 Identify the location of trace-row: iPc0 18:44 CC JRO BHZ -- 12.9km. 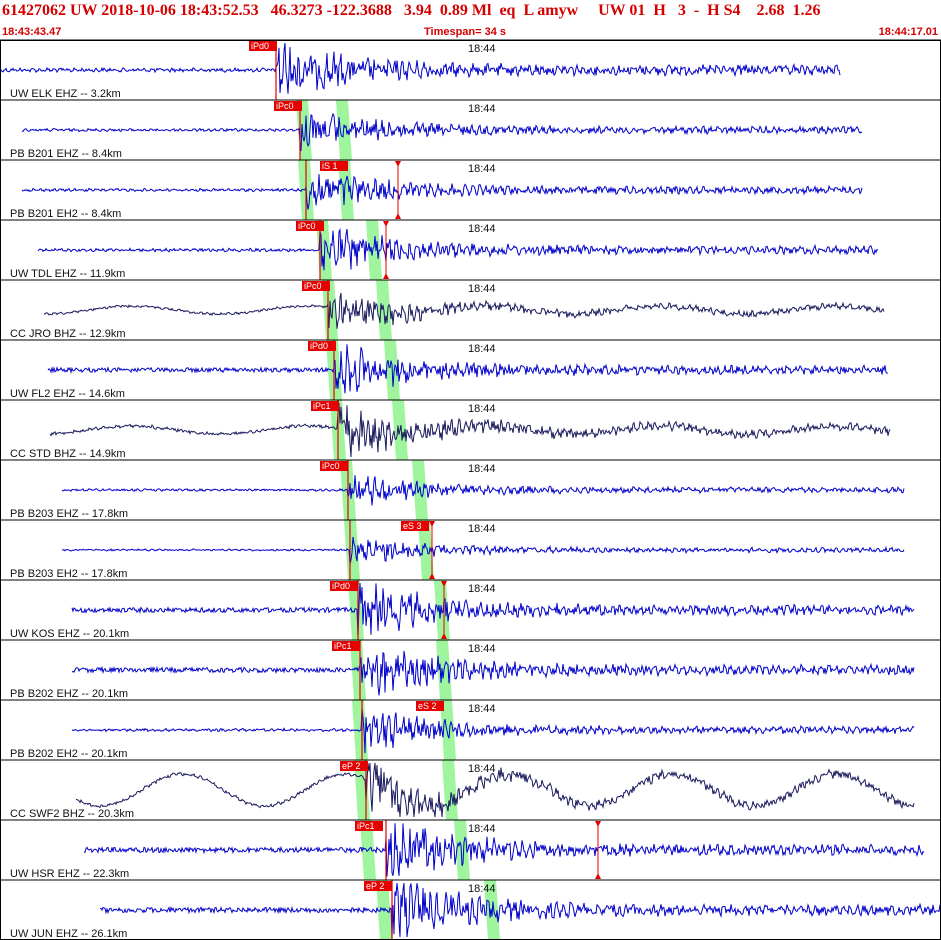
(470, 309).